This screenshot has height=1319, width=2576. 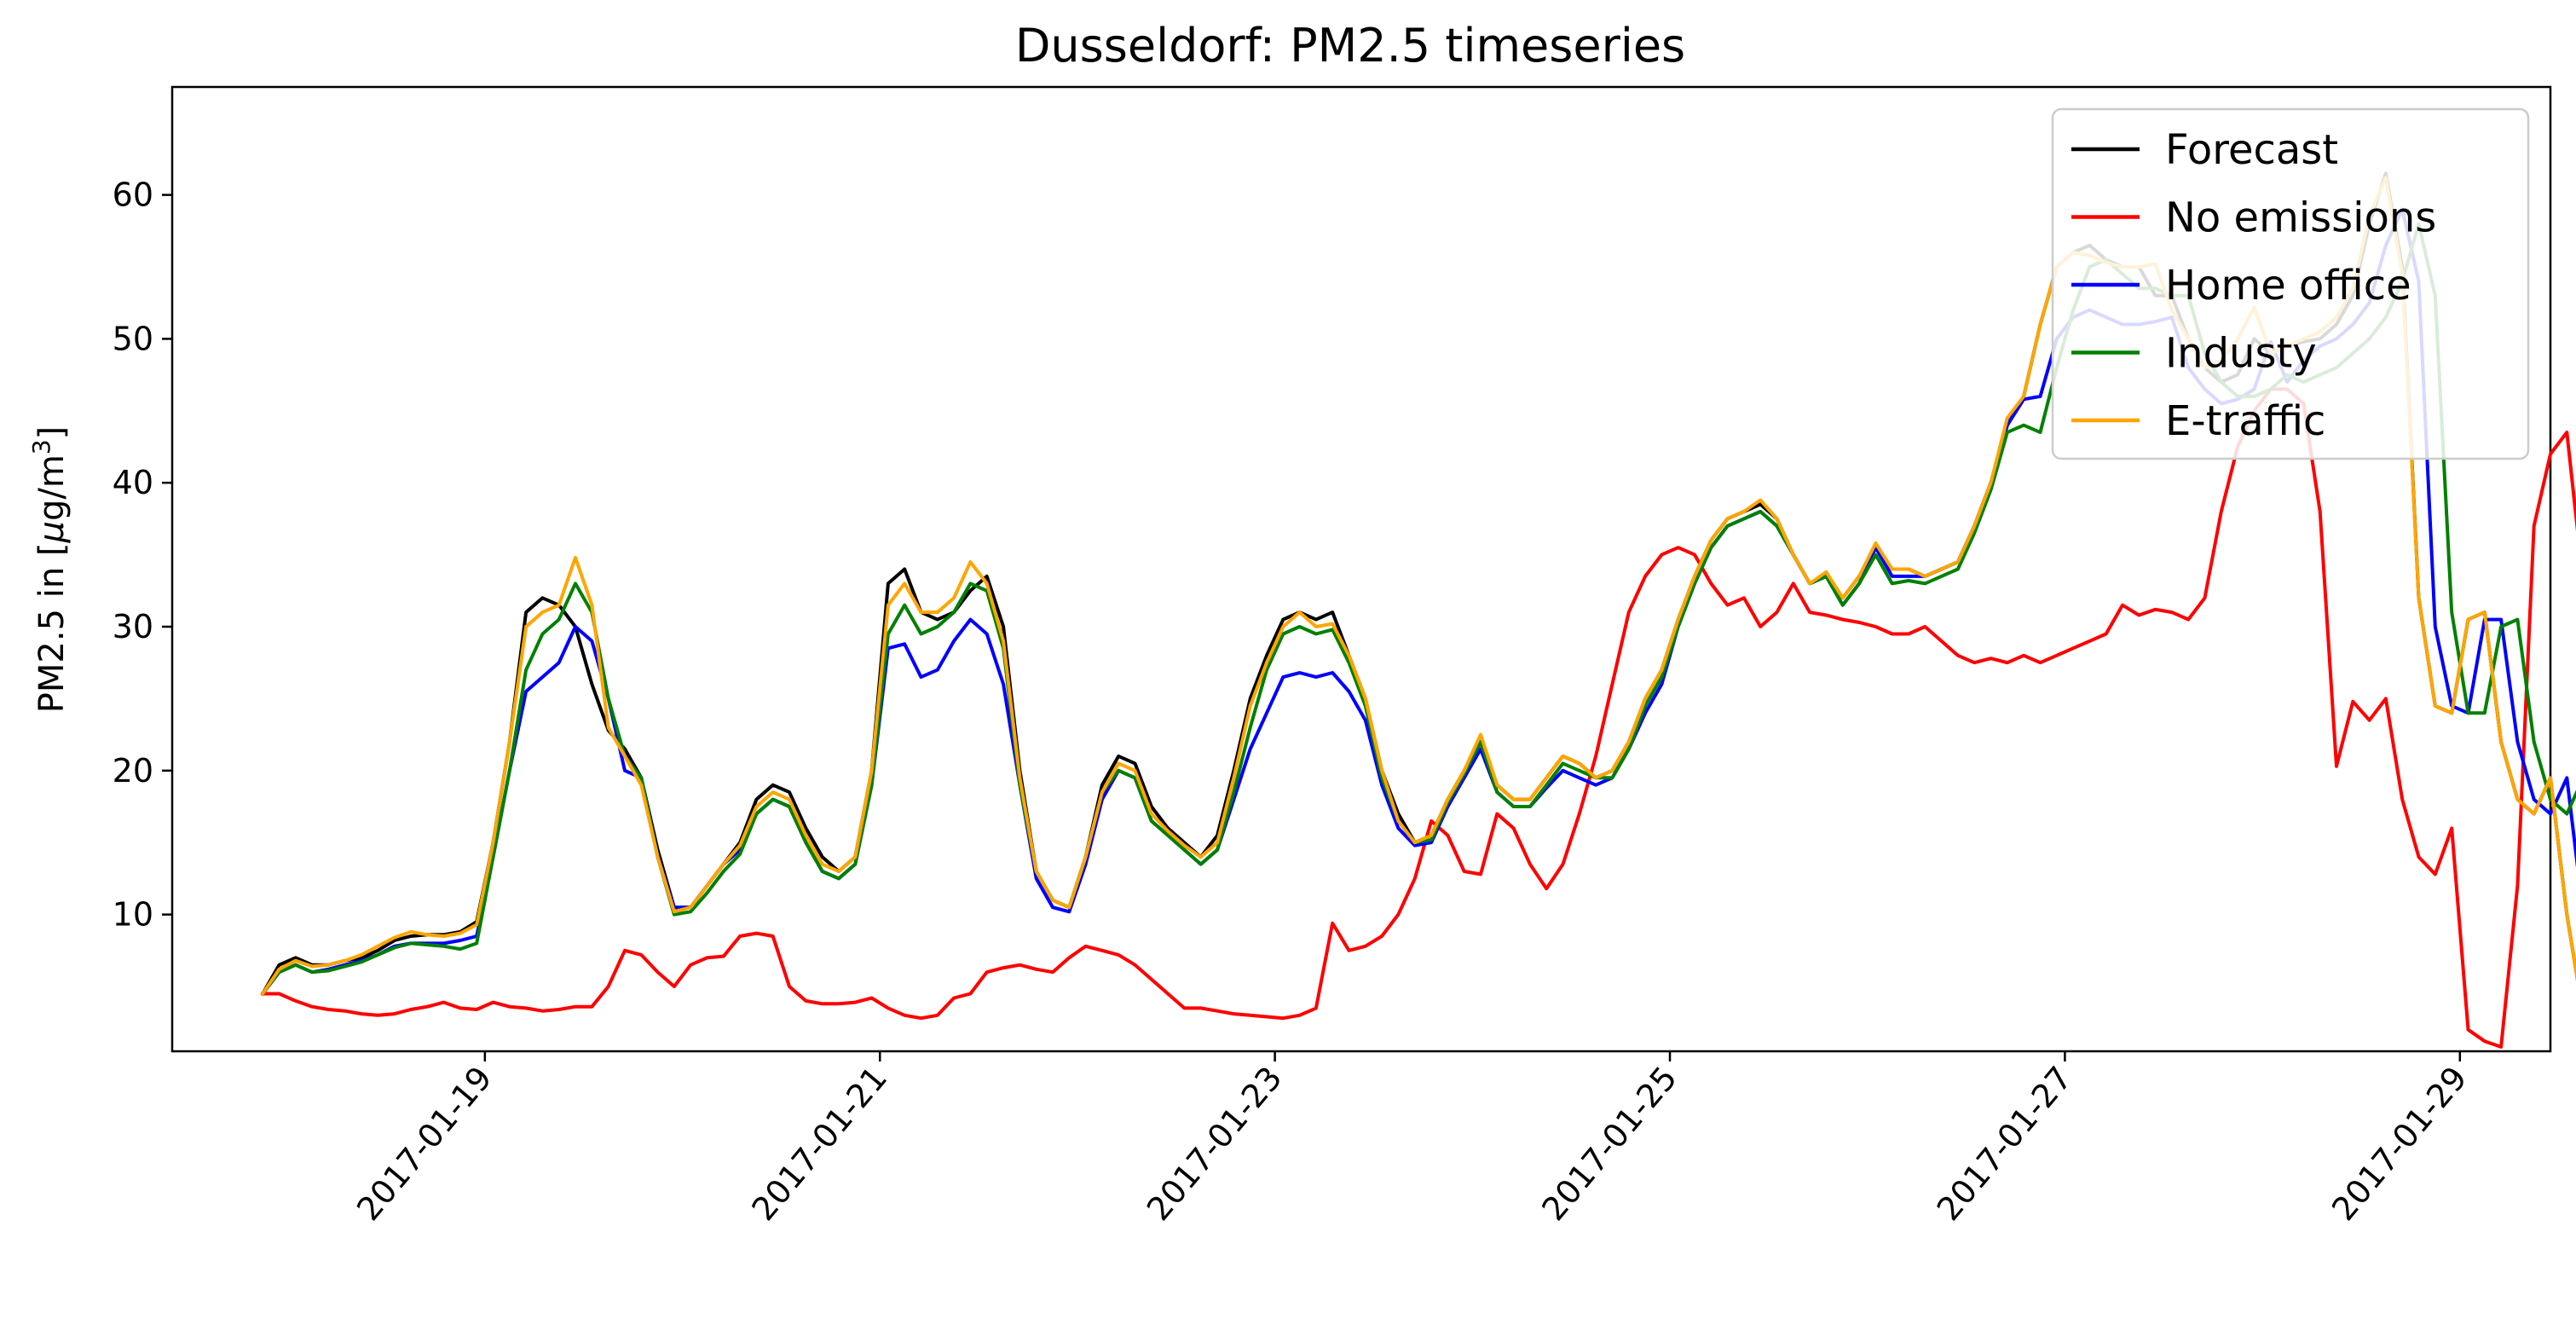 I want to click on y-axis-label: PM2.5 in [μg/m3], so click(x=49, y=569).